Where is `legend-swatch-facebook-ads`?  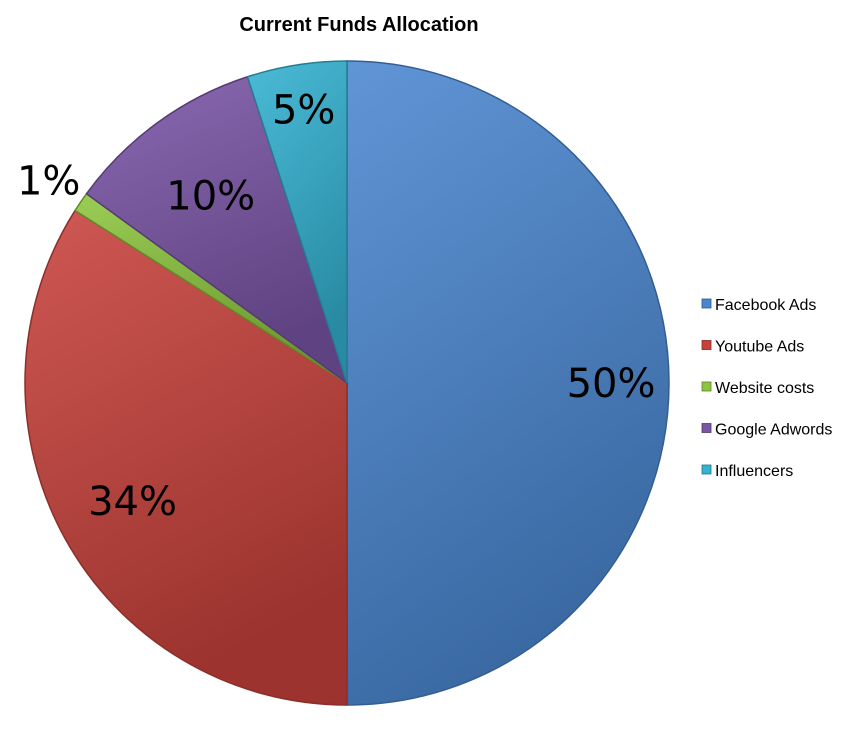
legend-swatch-facebook-ads is located at coordinates (706, 303).